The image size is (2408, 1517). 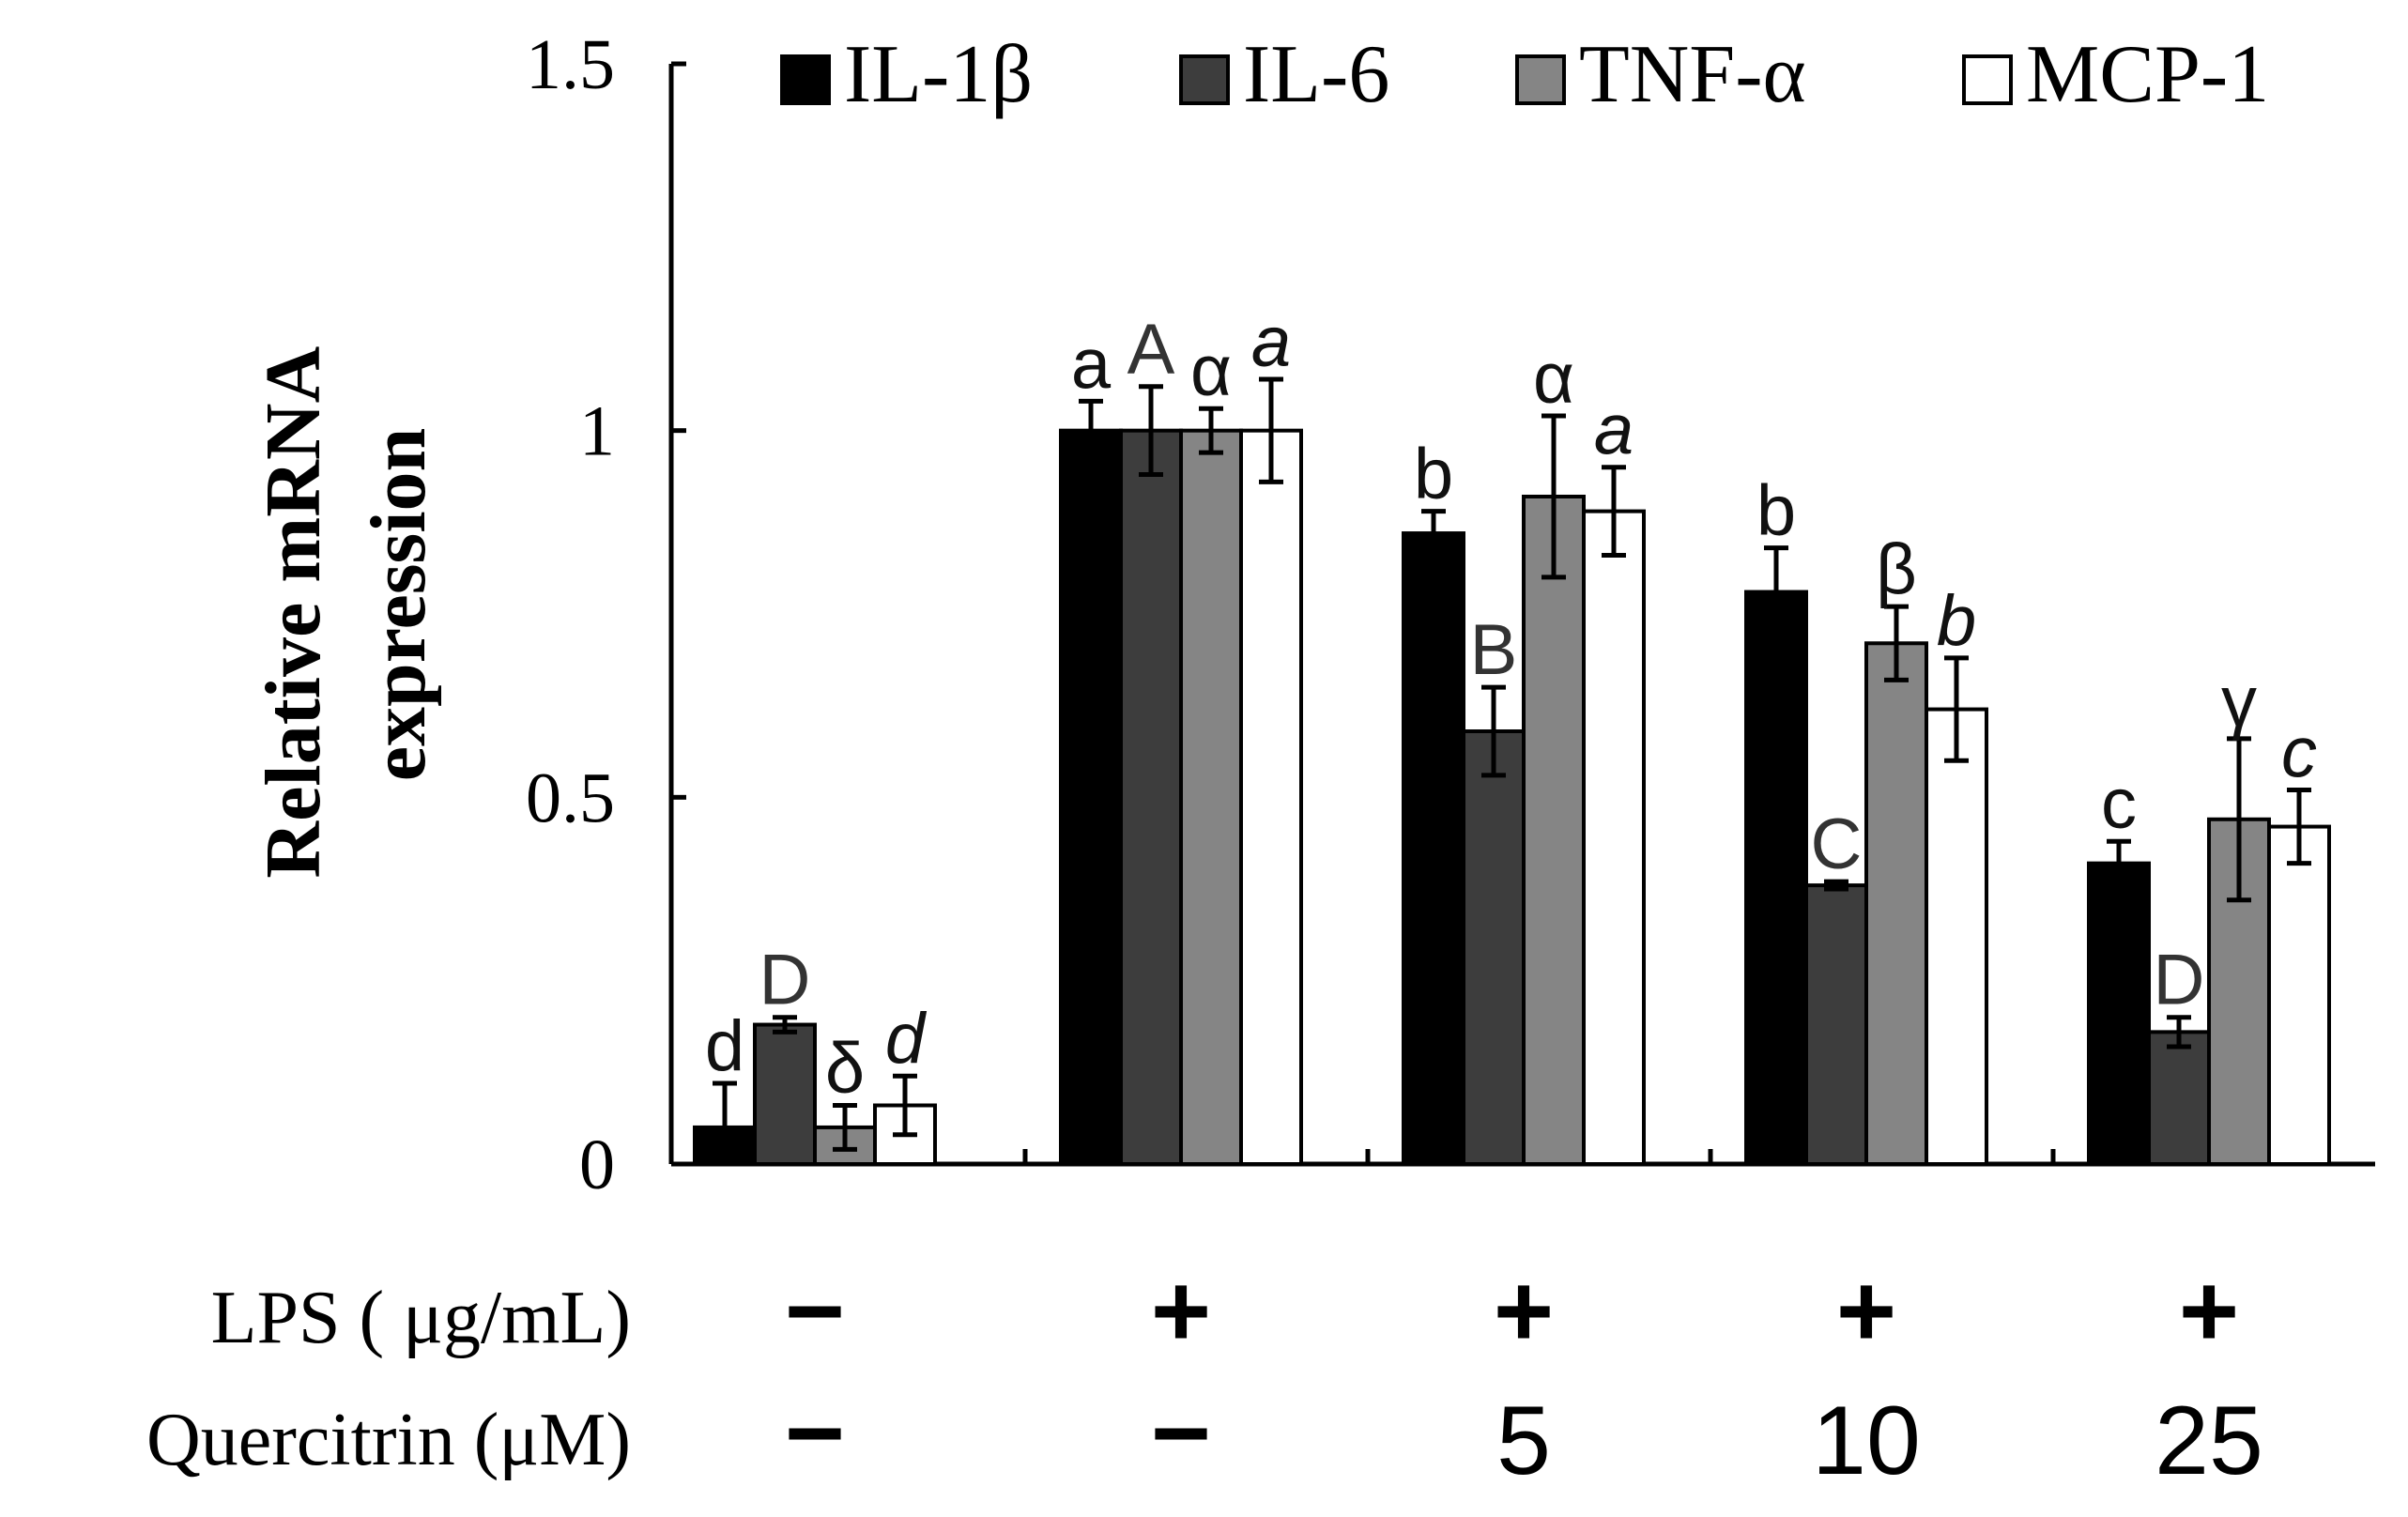 What do you see at coordinates (597, 431) in the screenshot?
I see `y-tick-label-2: 1` at bounding box center [597, 431].